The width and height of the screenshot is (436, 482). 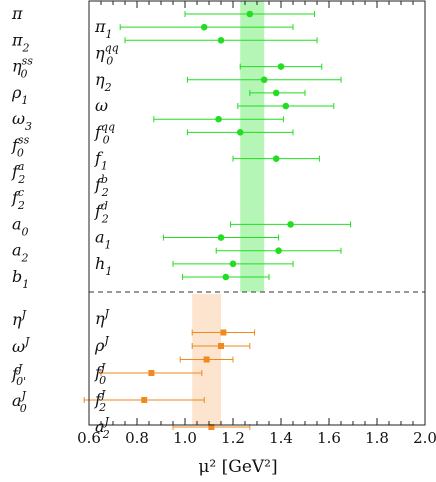 I want to click on point-label: η2, so click(x=103, y=82).